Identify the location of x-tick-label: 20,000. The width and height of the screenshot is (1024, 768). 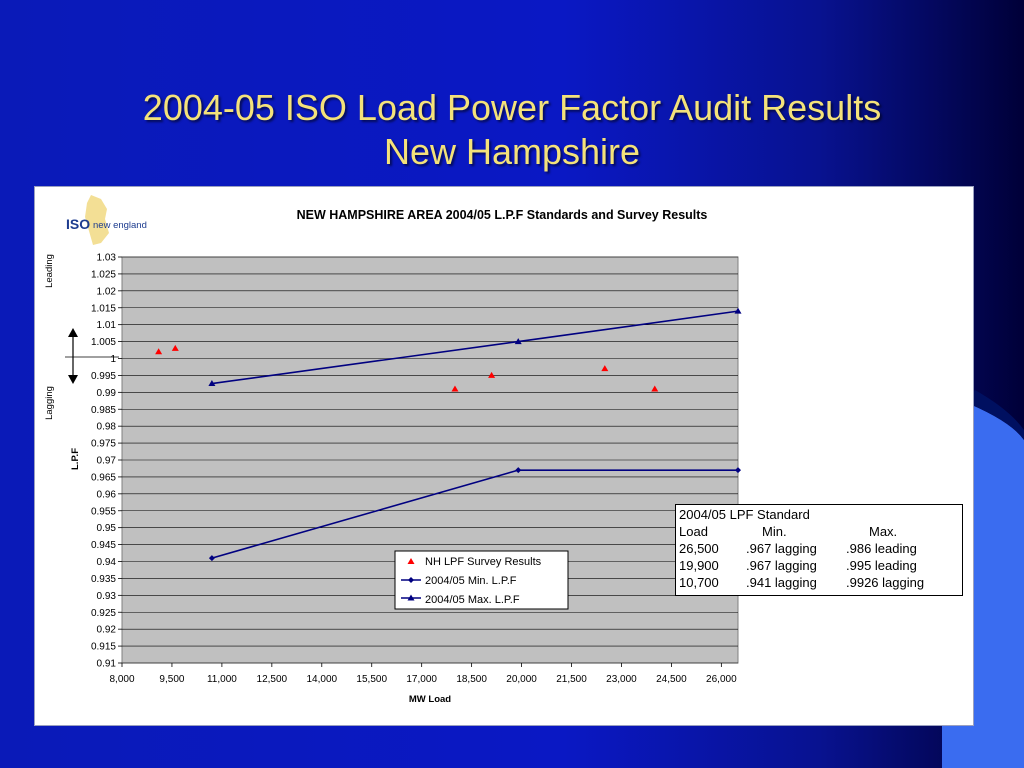
(521, 679).